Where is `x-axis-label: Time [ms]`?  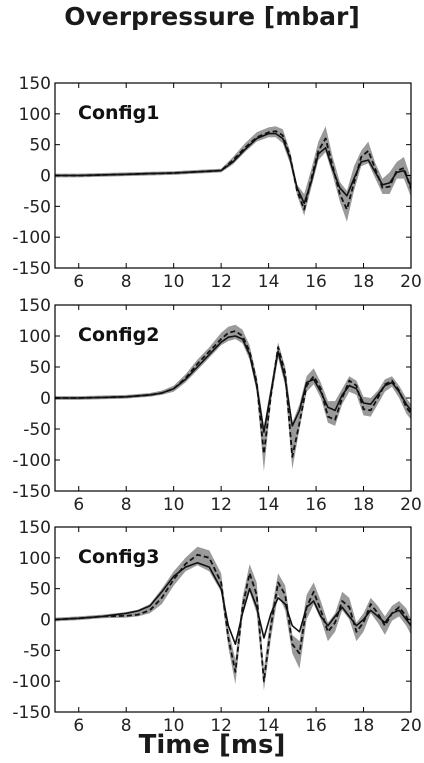 x-axis-label: Time [ms] is located at coordinates (212, 745).